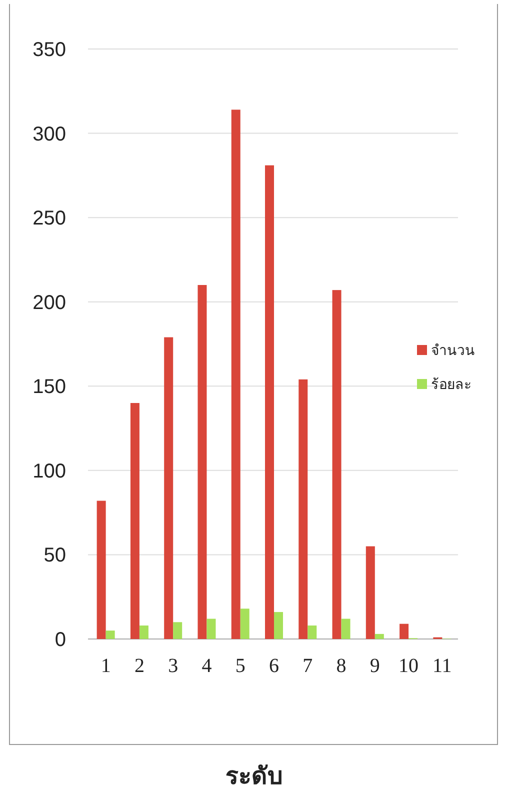  What do you see at coordinates (49, 50) in the screenshot?
I see `y-tick-label: 350` at bounding box center [49, 50].